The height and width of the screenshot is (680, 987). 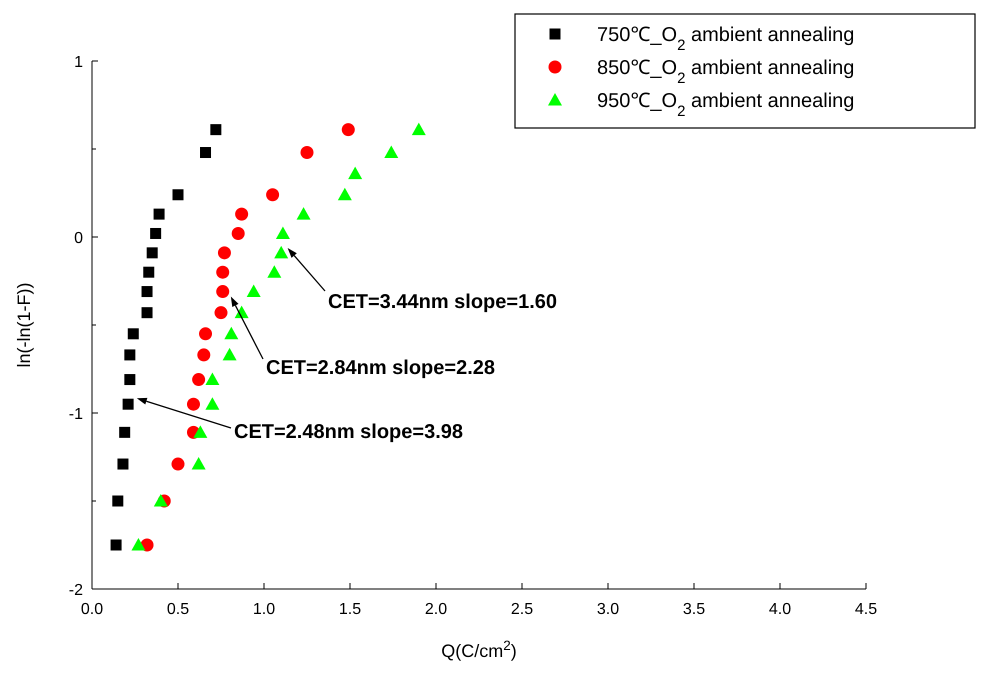 I want to click on y-tick-label: 0, so click(x=79, y=238).